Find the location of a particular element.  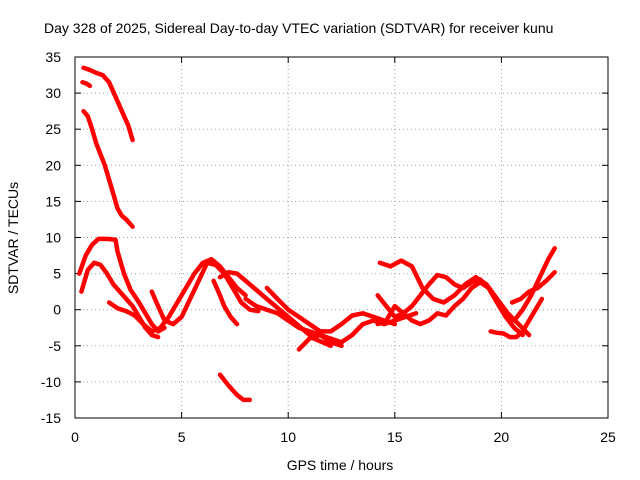

x-tick-label: 10 is located at coordinates (288, 437).